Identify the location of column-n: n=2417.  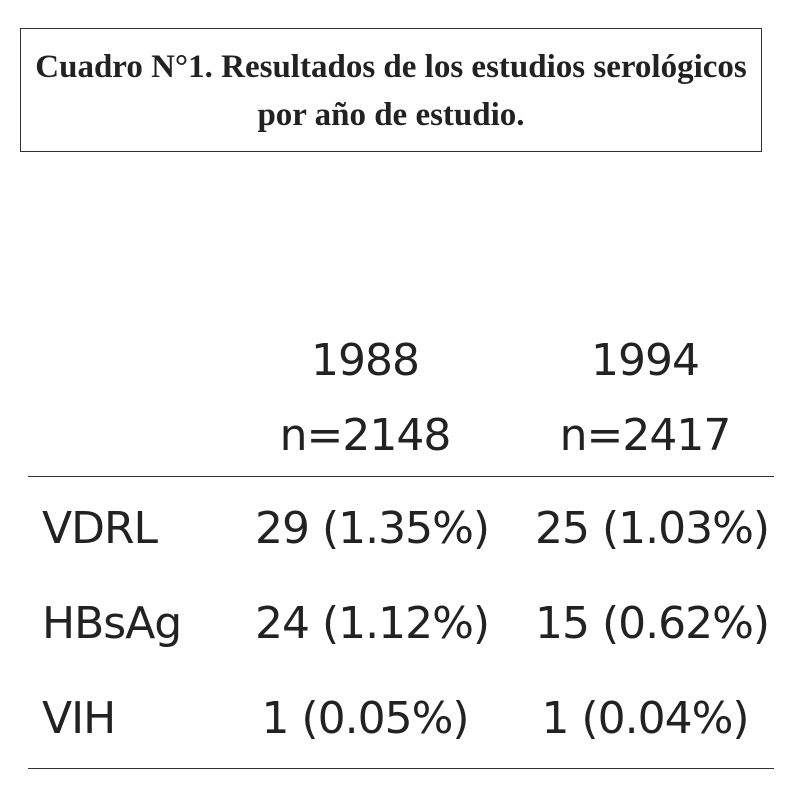
(645, 435).